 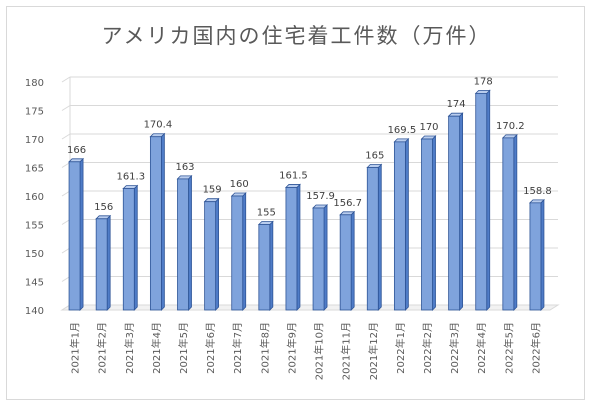 What do you see at coordinates (428, 127) in the screenshot?
I see `data-label: 170` at bounding box center [428, 127].